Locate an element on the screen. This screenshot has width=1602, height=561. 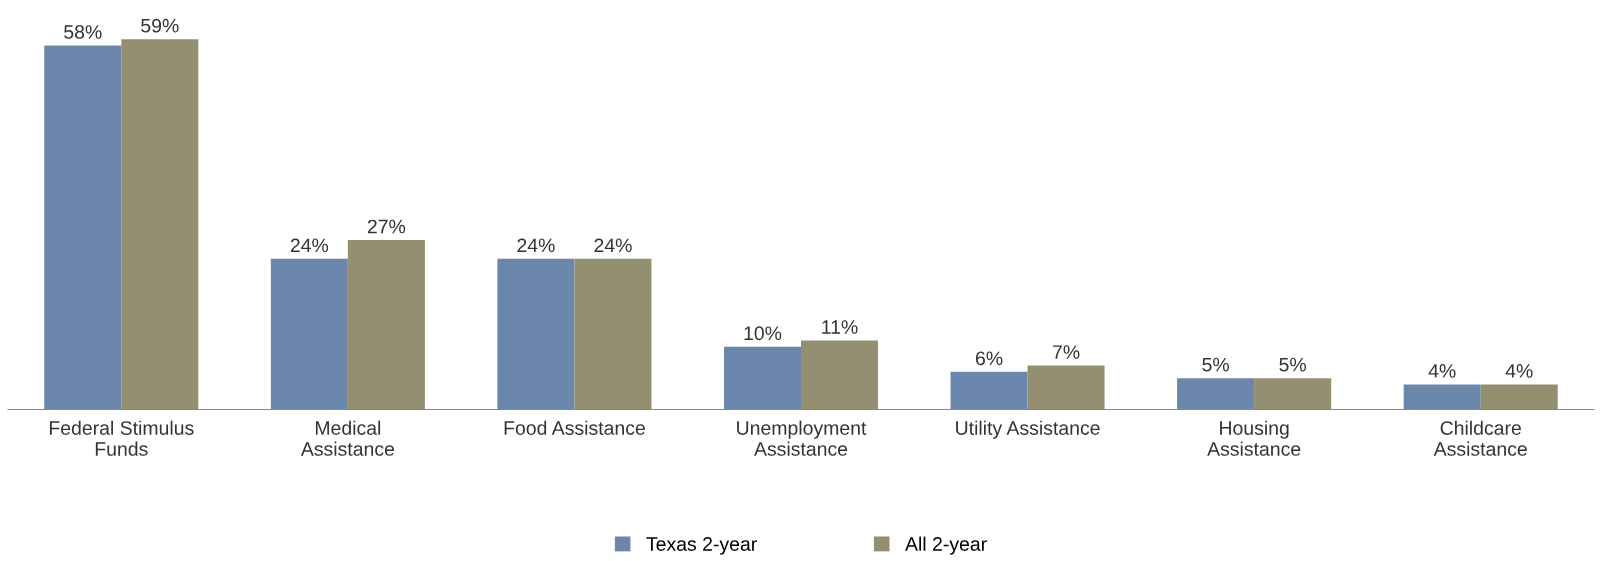
data-label: 7% is located at coordinates (1066, 352).